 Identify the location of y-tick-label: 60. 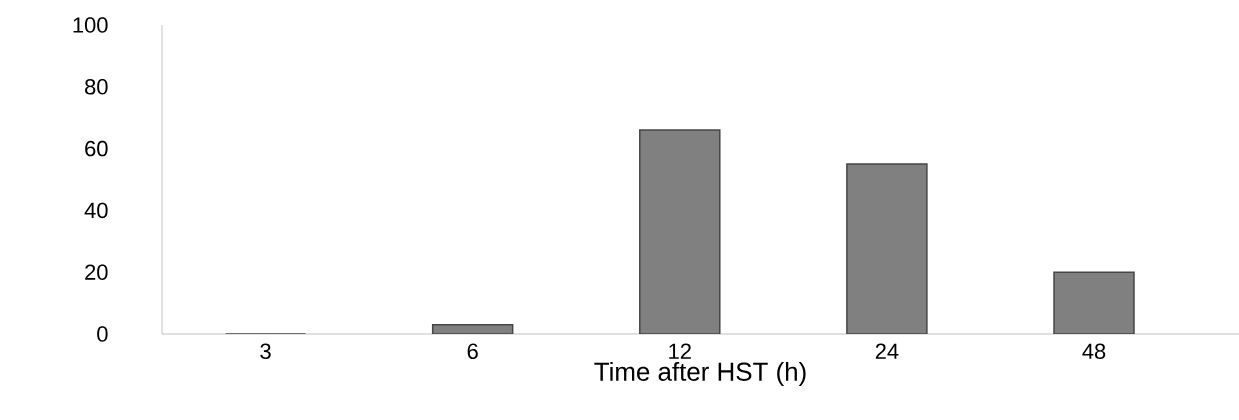
(96, 148).